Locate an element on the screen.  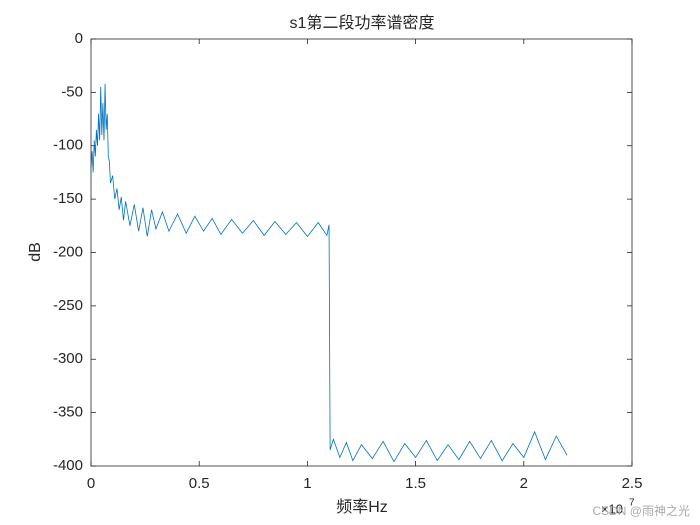
y-tick-label: -200 is located at coordinates (68, 251).